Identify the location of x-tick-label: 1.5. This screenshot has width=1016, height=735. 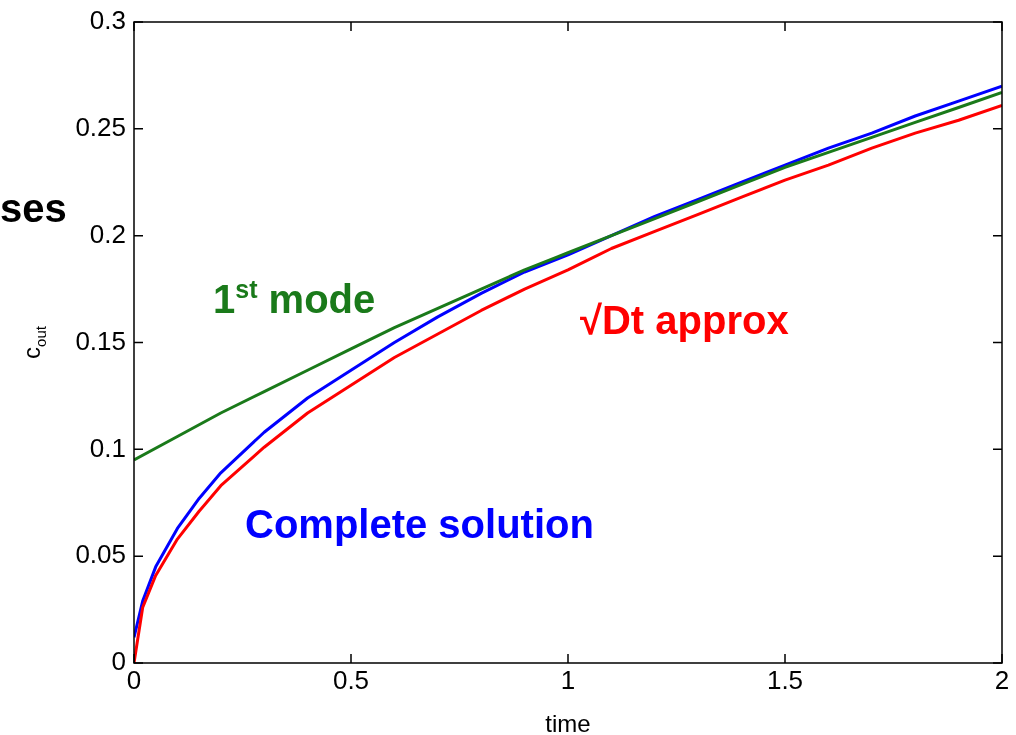
(785, 680).